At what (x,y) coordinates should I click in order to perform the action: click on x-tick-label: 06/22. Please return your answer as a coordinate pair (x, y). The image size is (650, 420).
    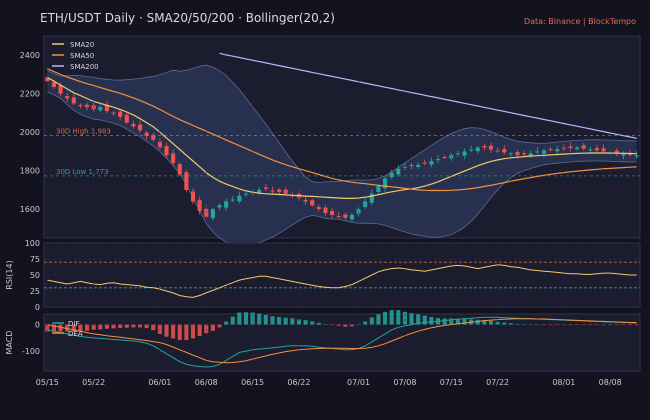
    Looking at the image, I should click on (298, 382).